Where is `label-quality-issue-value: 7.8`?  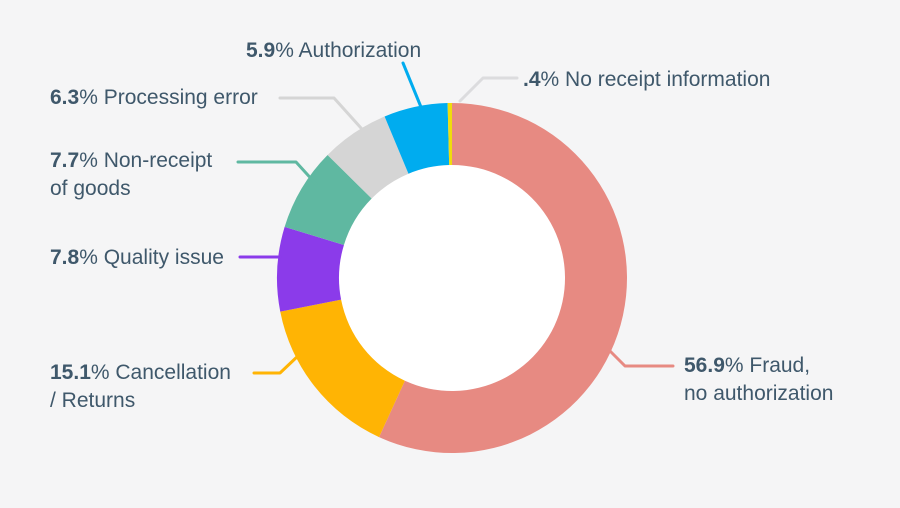 label-quality-issue-value: 7.8 is located at coordinates (65, 257).